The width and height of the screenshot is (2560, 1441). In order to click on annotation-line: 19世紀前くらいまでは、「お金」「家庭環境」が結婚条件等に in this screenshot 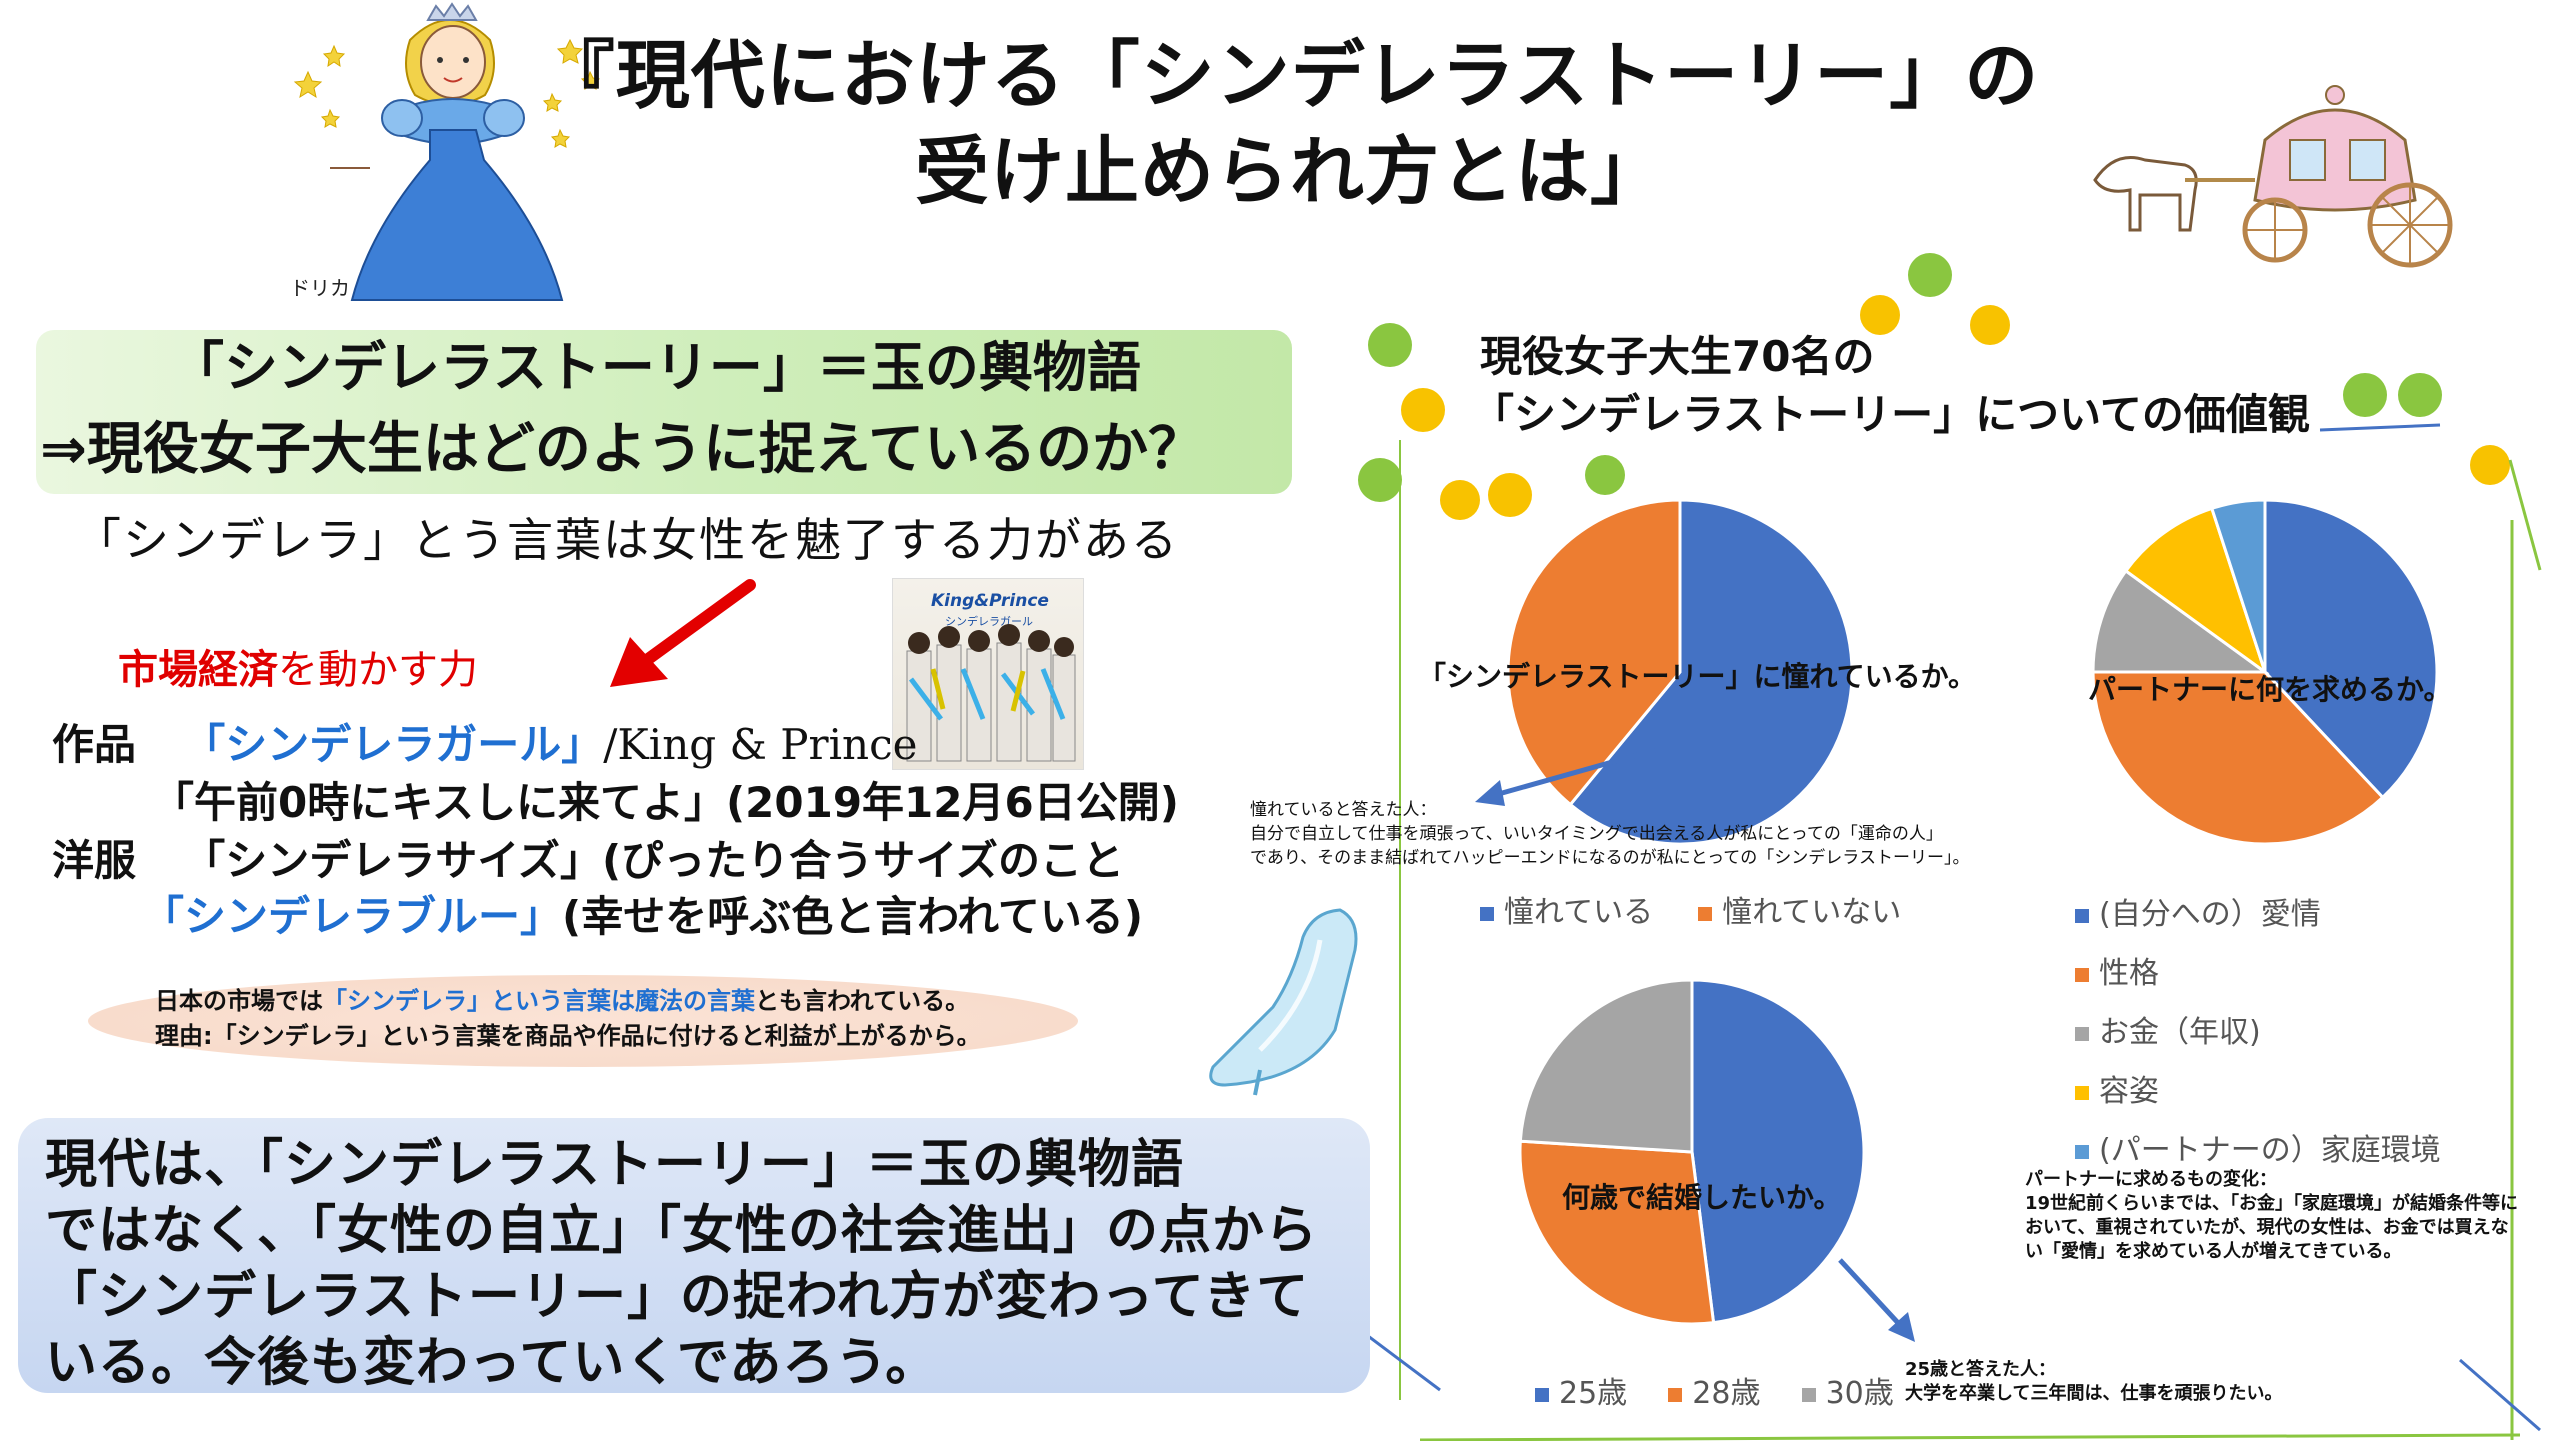, I will do `click(2272, 1203)`.